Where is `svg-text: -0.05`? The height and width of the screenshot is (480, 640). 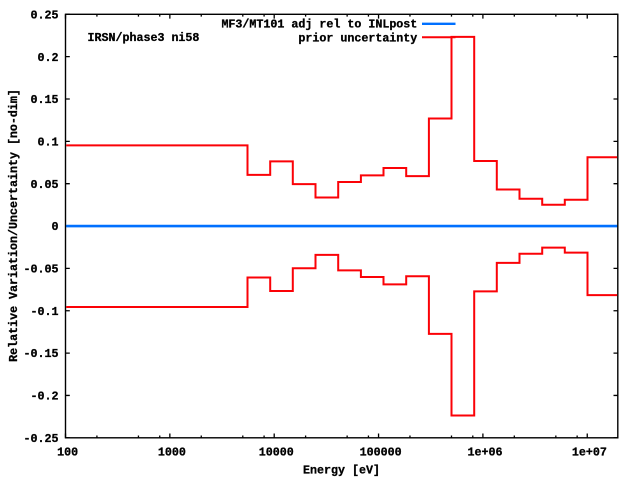
svg-text: -0.05 is located at coordinates (41, 270).